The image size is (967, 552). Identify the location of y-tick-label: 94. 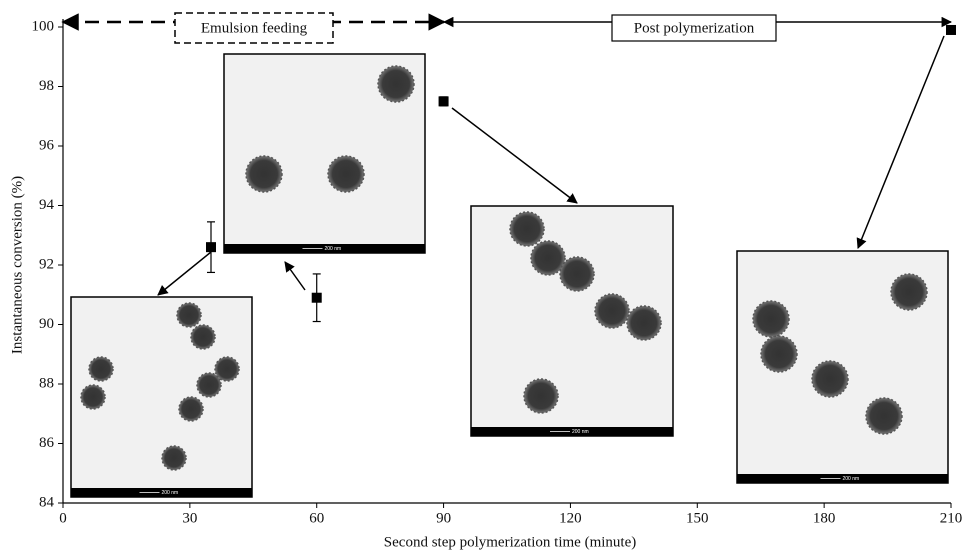
(47, 205).